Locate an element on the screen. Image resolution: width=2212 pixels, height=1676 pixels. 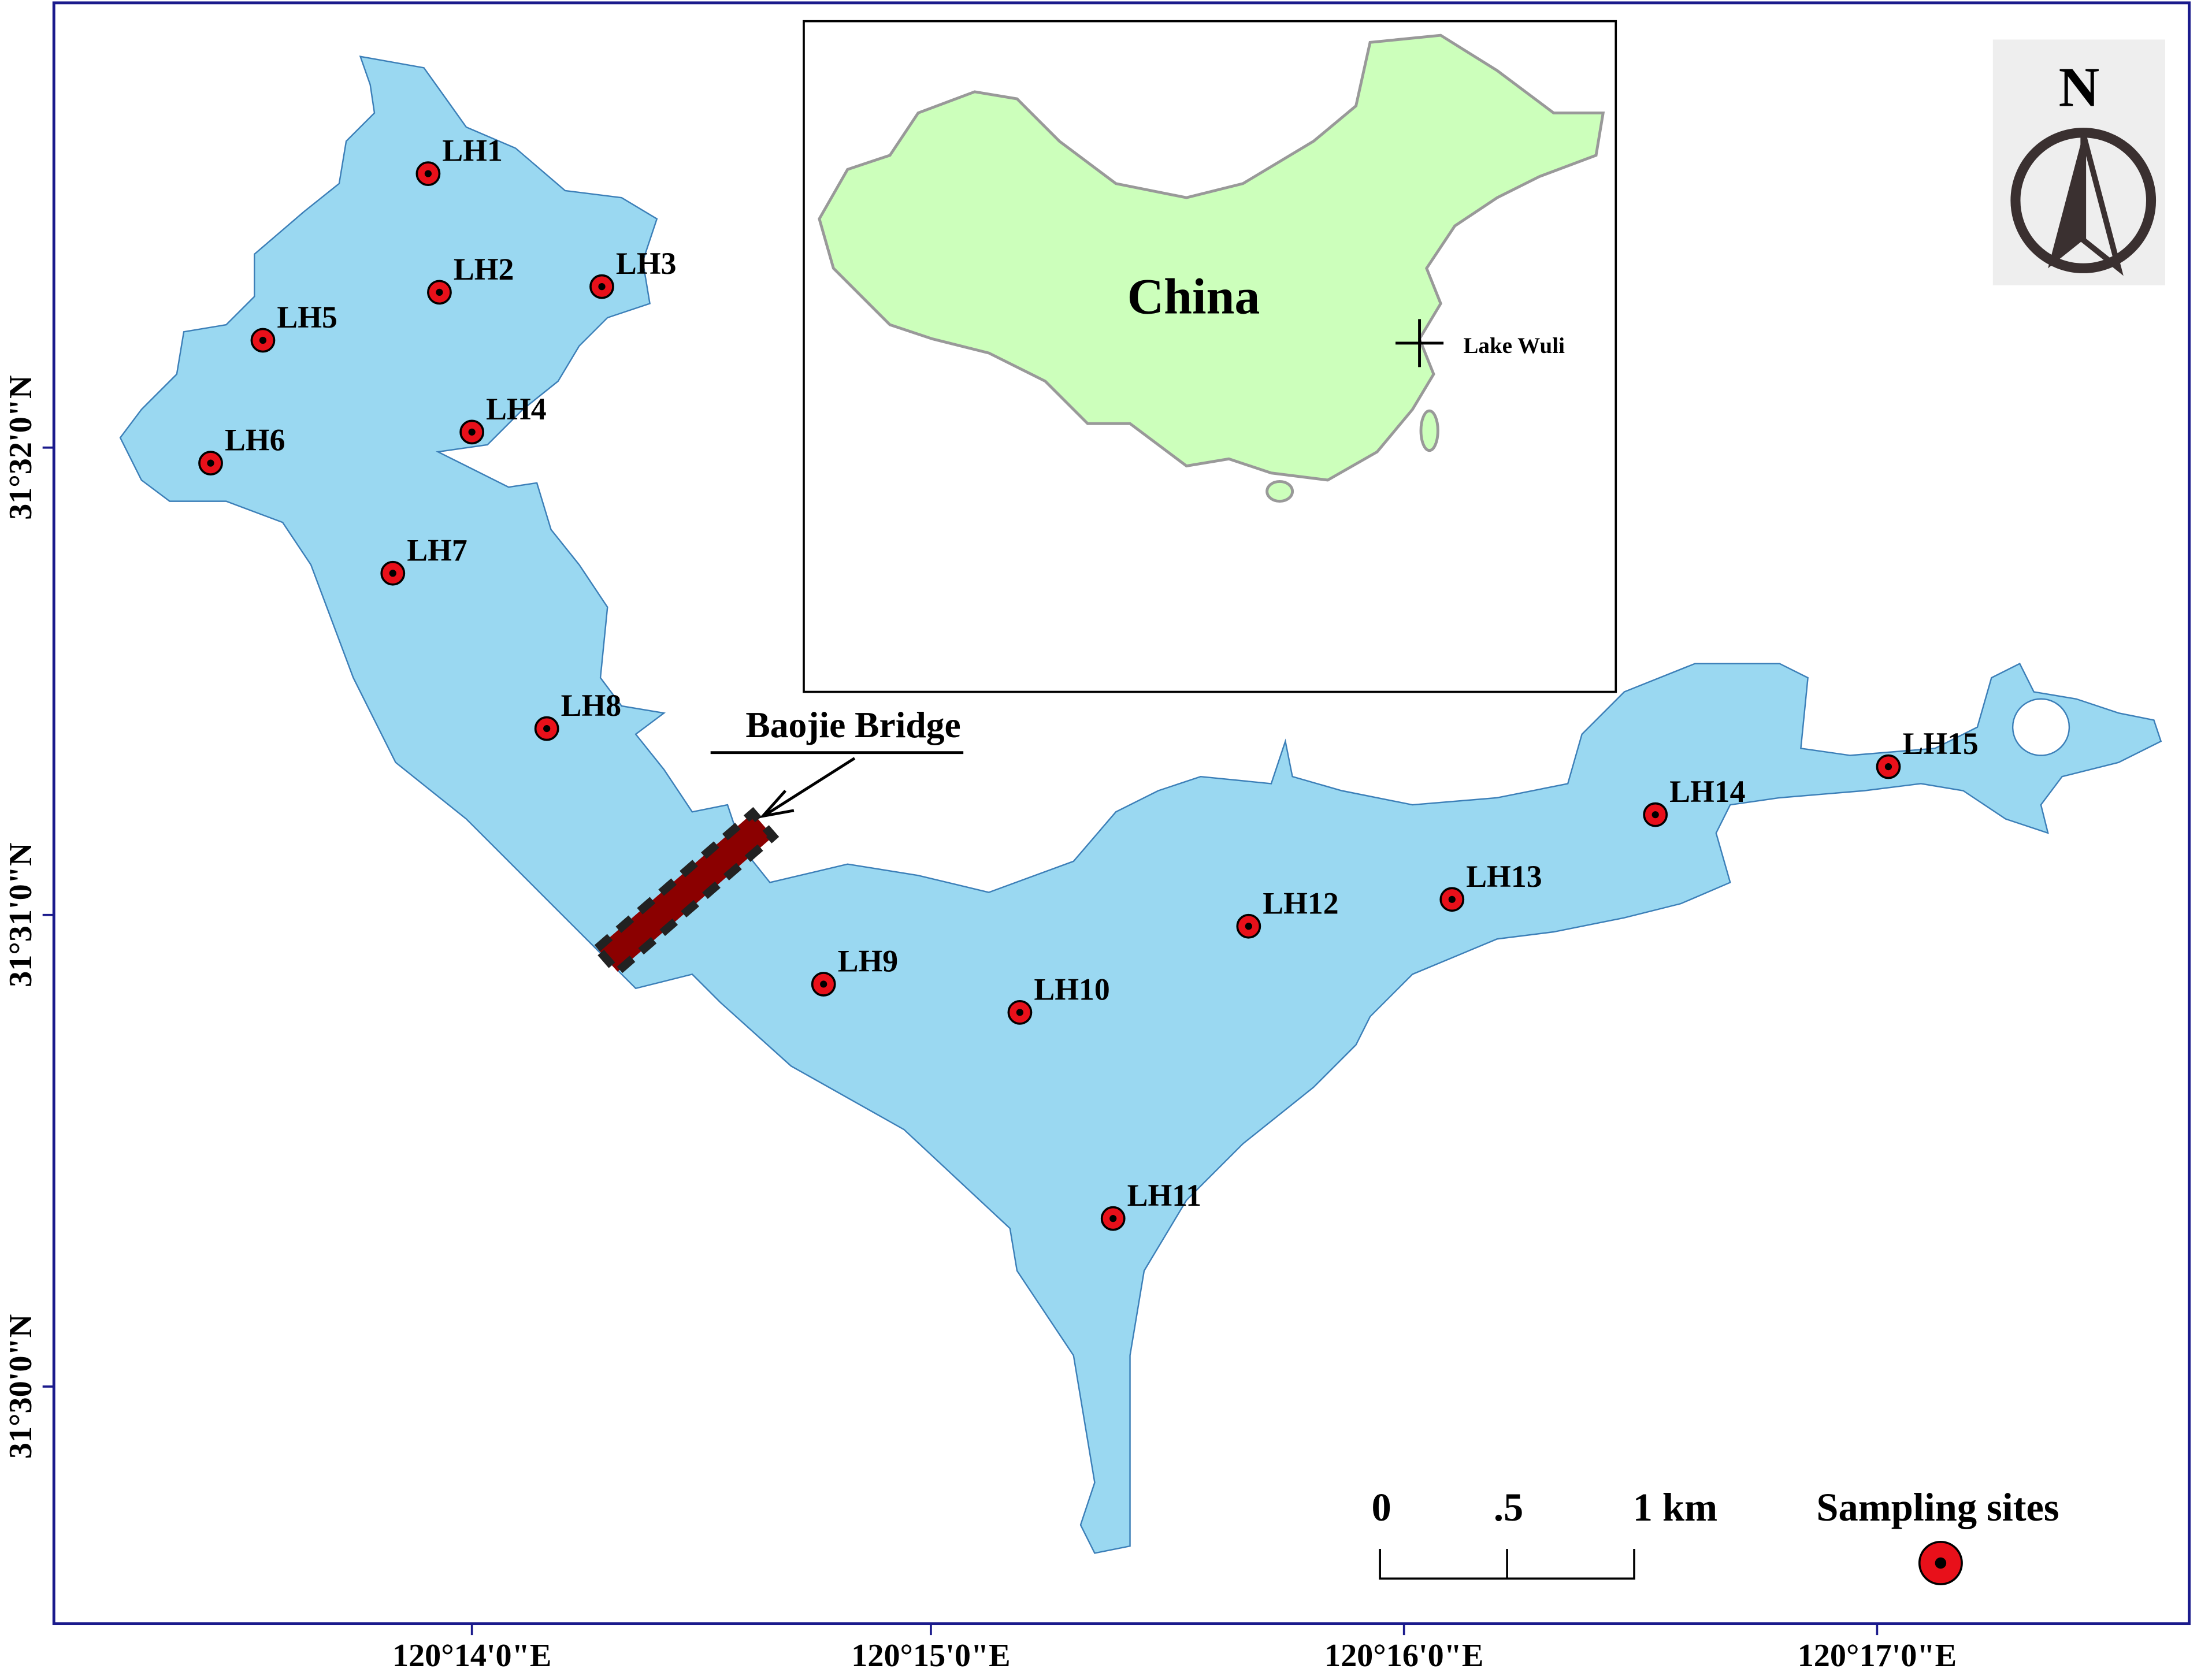
scale-label: 1 km is located at coordinates (1675, 1507).